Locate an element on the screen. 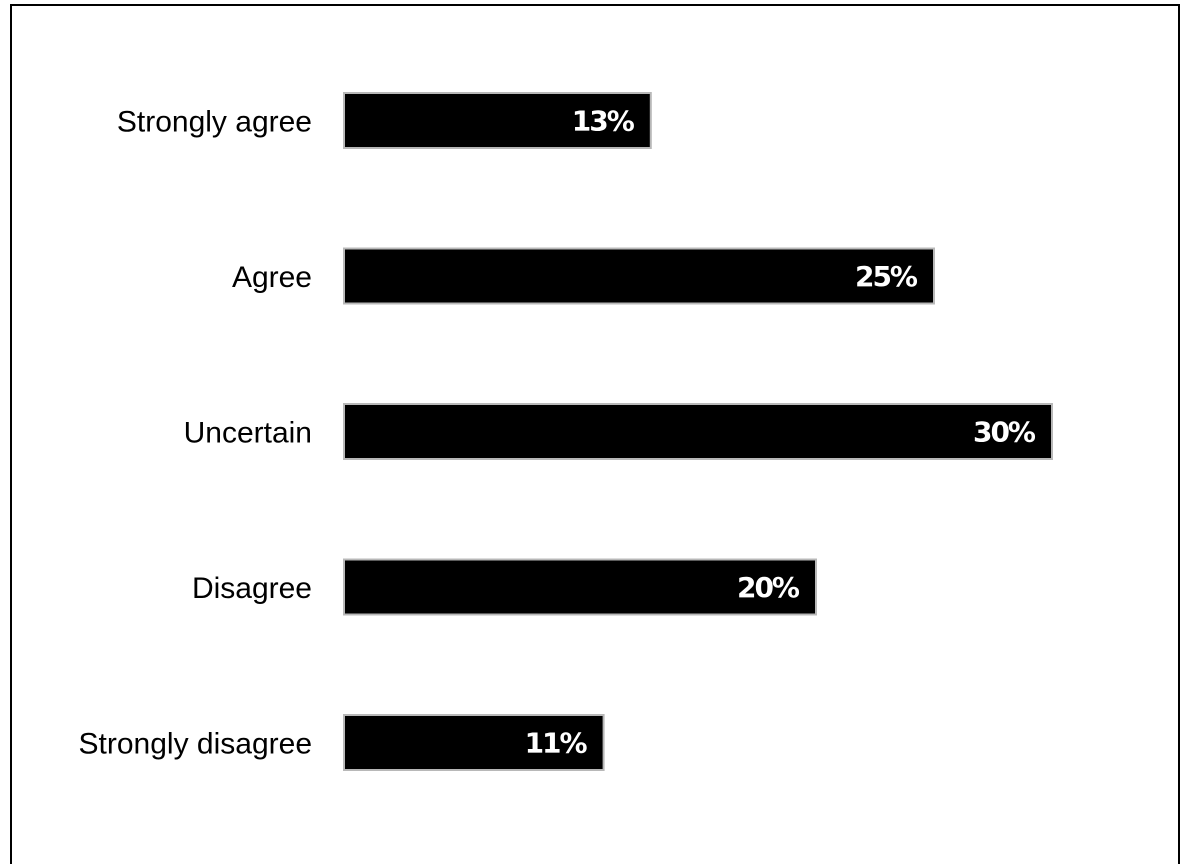 This screenshot has height=864, width=1186. value-label: 30% is located at coordinates (1004, 432).